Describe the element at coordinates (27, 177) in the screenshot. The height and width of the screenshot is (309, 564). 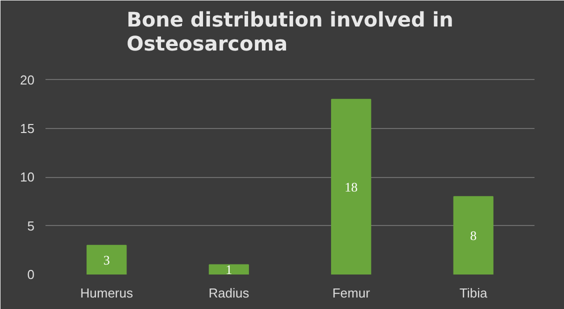
I see `y-tick-label: 10` at that location.